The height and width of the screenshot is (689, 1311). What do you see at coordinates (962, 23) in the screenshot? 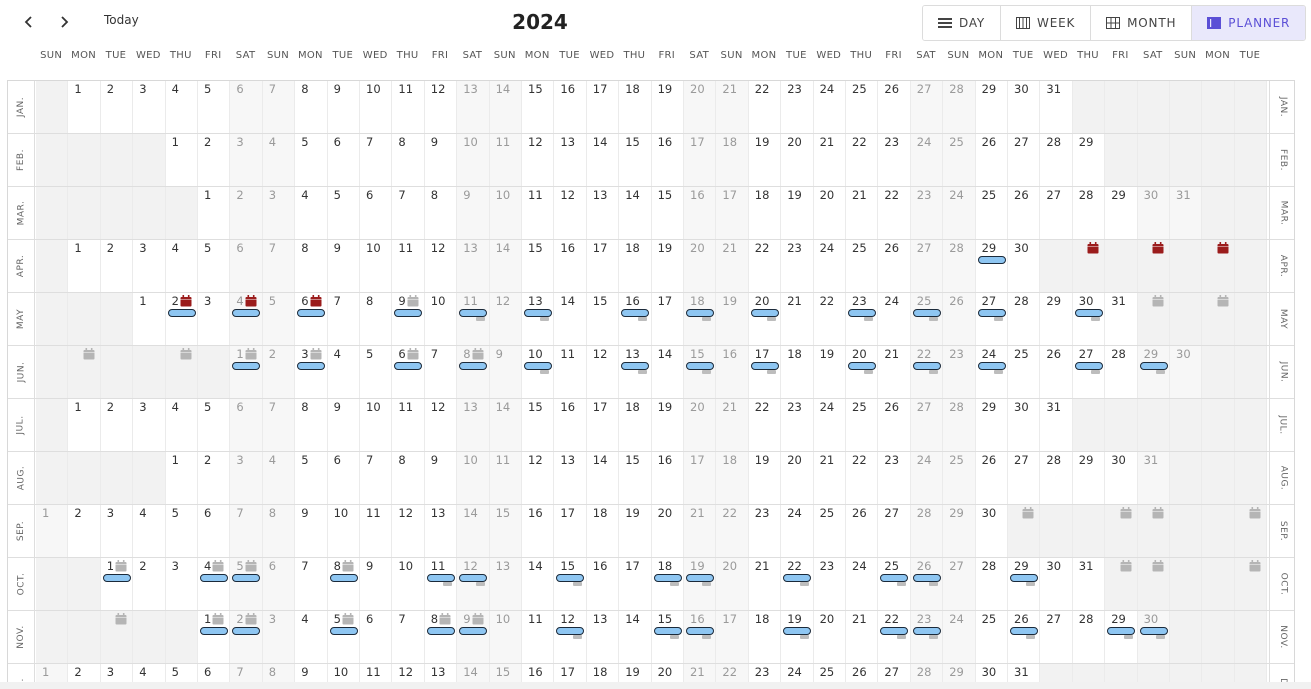
I see `view-day-button: DAY` at bounding box center [962, 23].